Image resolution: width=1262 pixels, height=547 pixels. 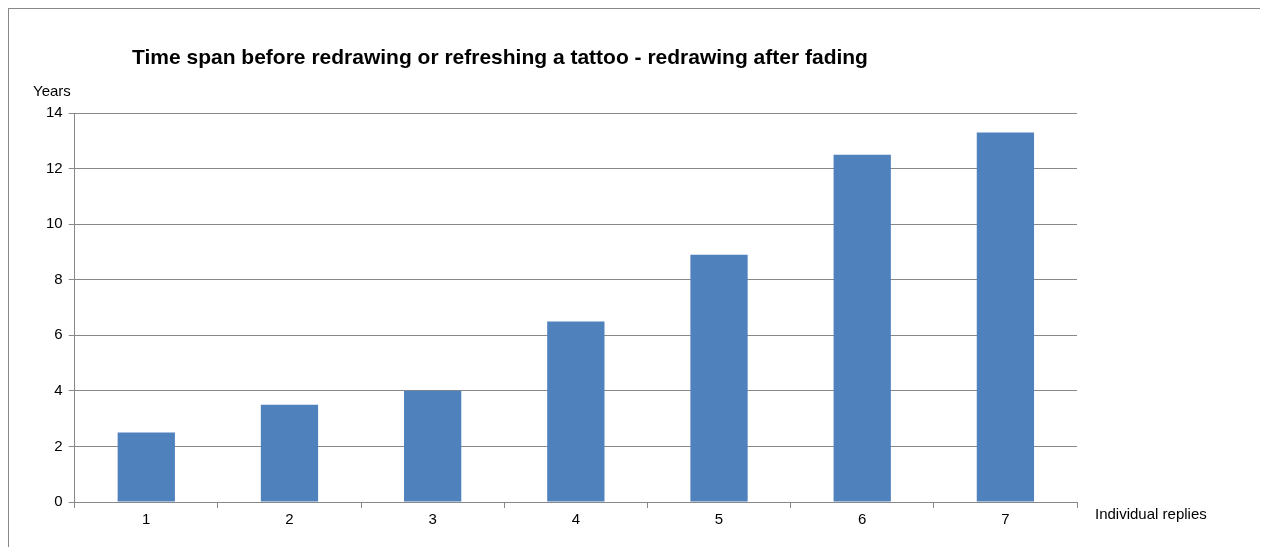 I want to click on y-tick-label: 0, so click(x=58, y=501).